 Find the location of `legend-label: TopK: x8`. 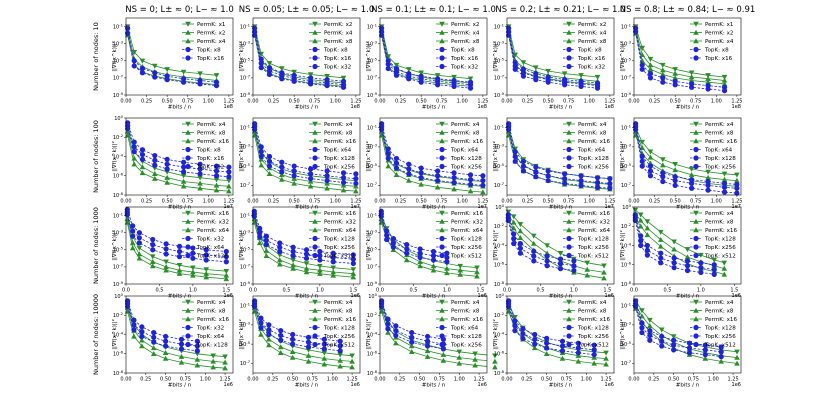

legend-label: TopK: x8 is located at coordinates (589, 50).